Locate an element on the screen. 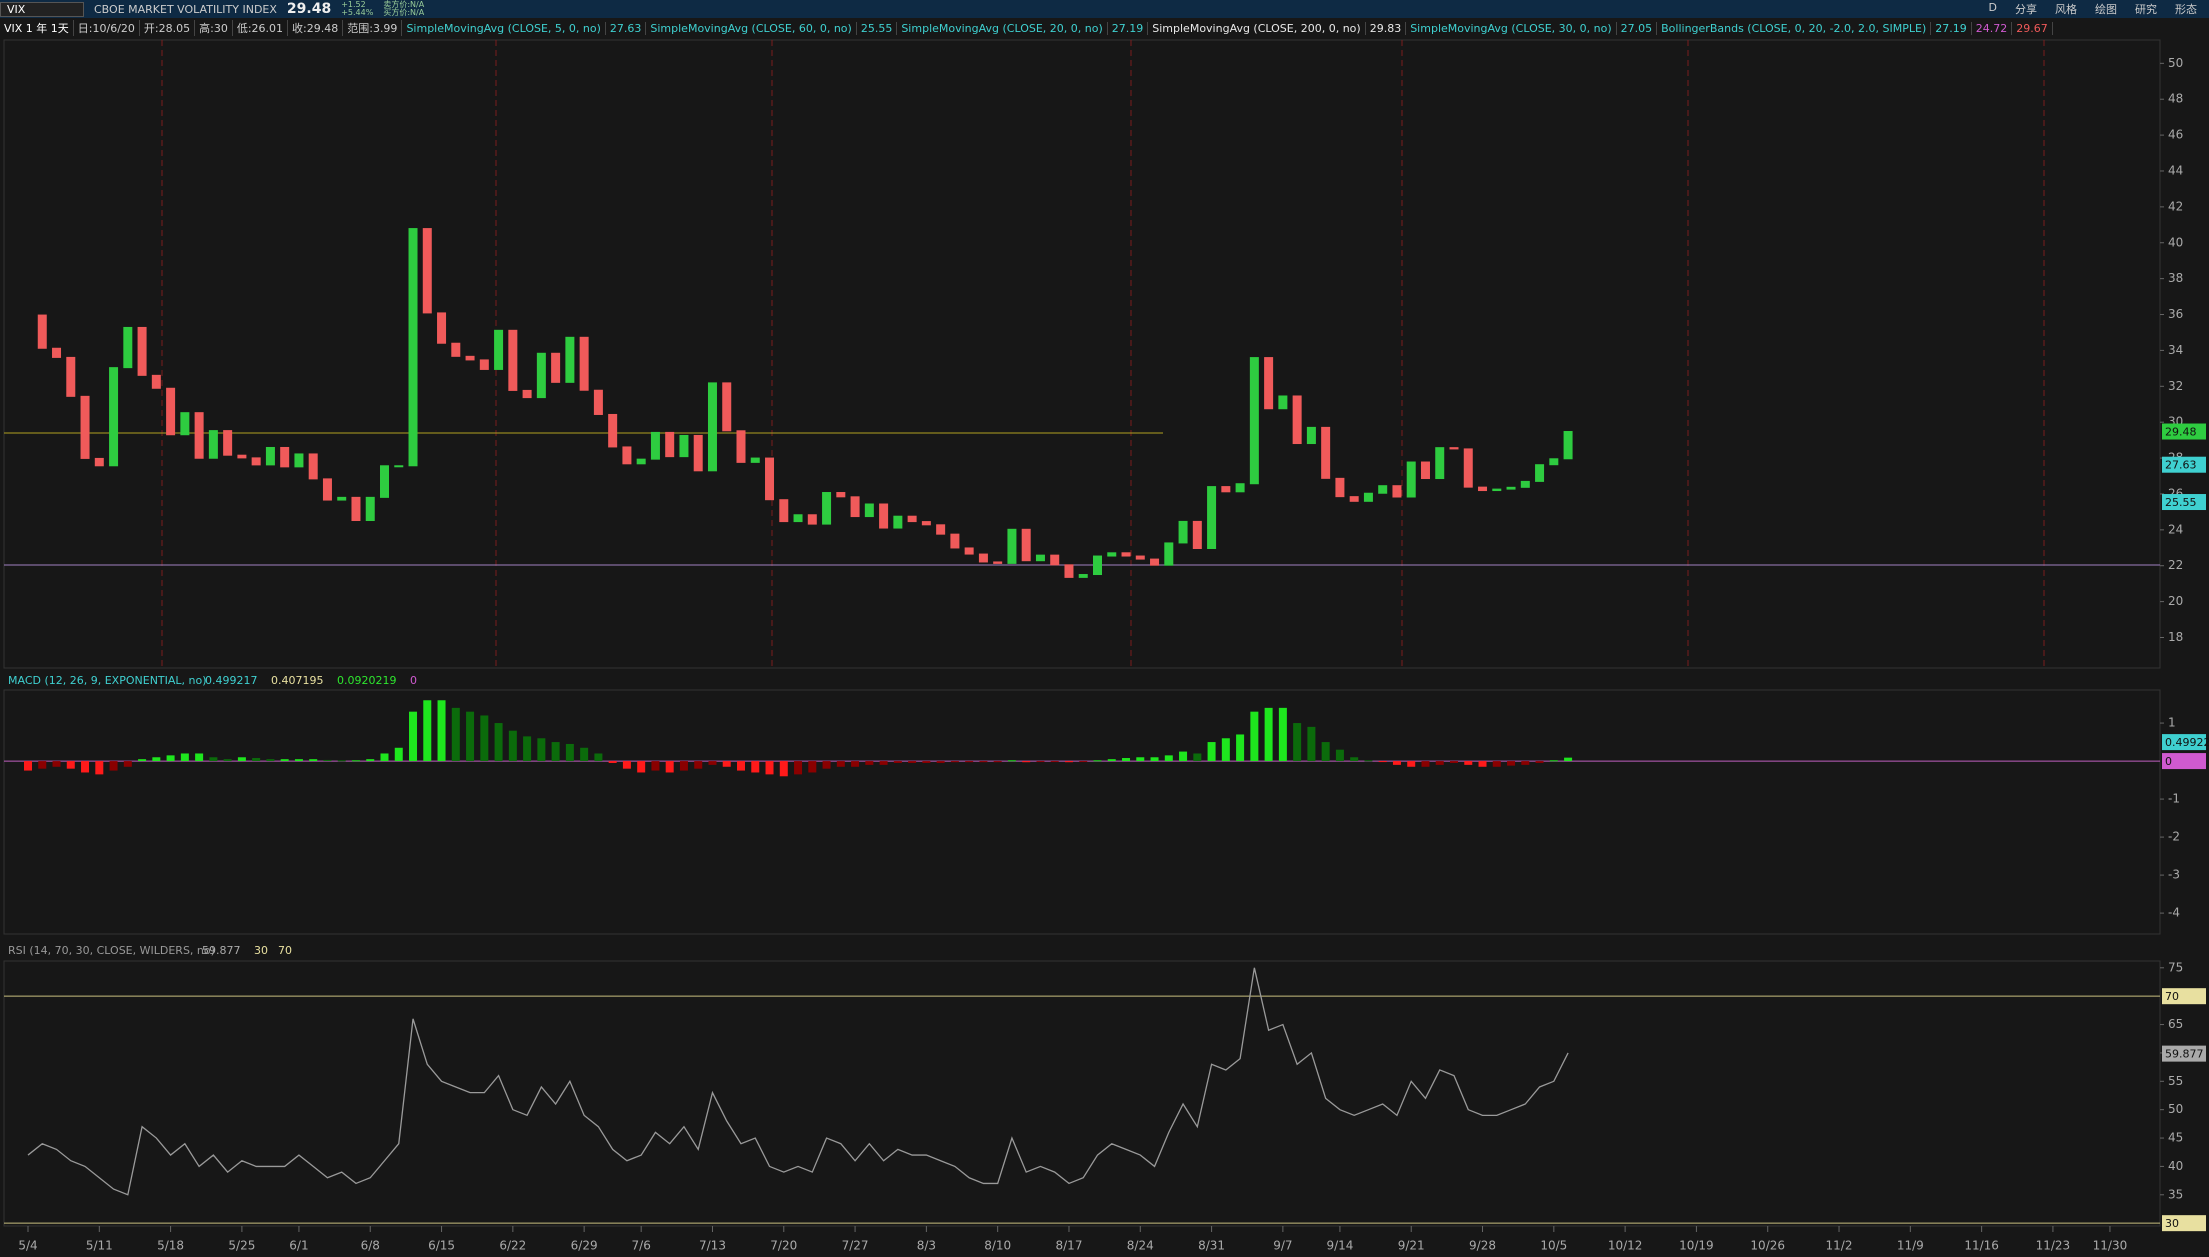 Image resolution: width=2209 pixels, height=1257 pixels. x-tick-label: 11/16 is located at coordinates (1981, 1246).